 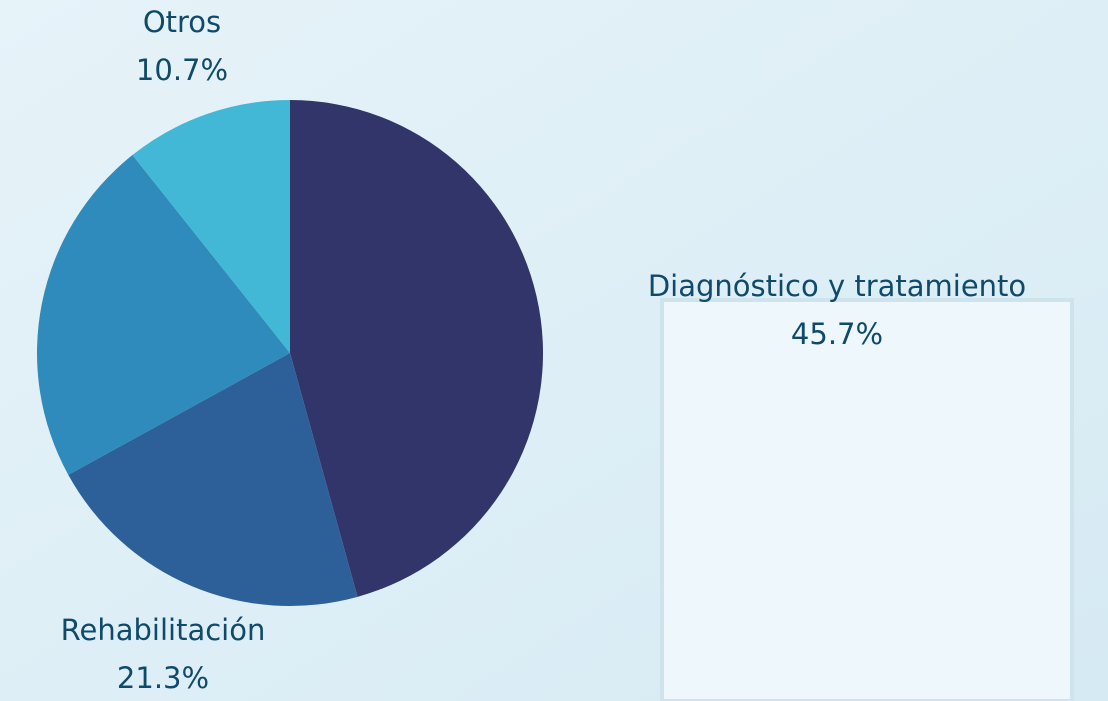 I want to click on slice-label: Diagnóstico y tratamiento, so click(x=837, y=286).